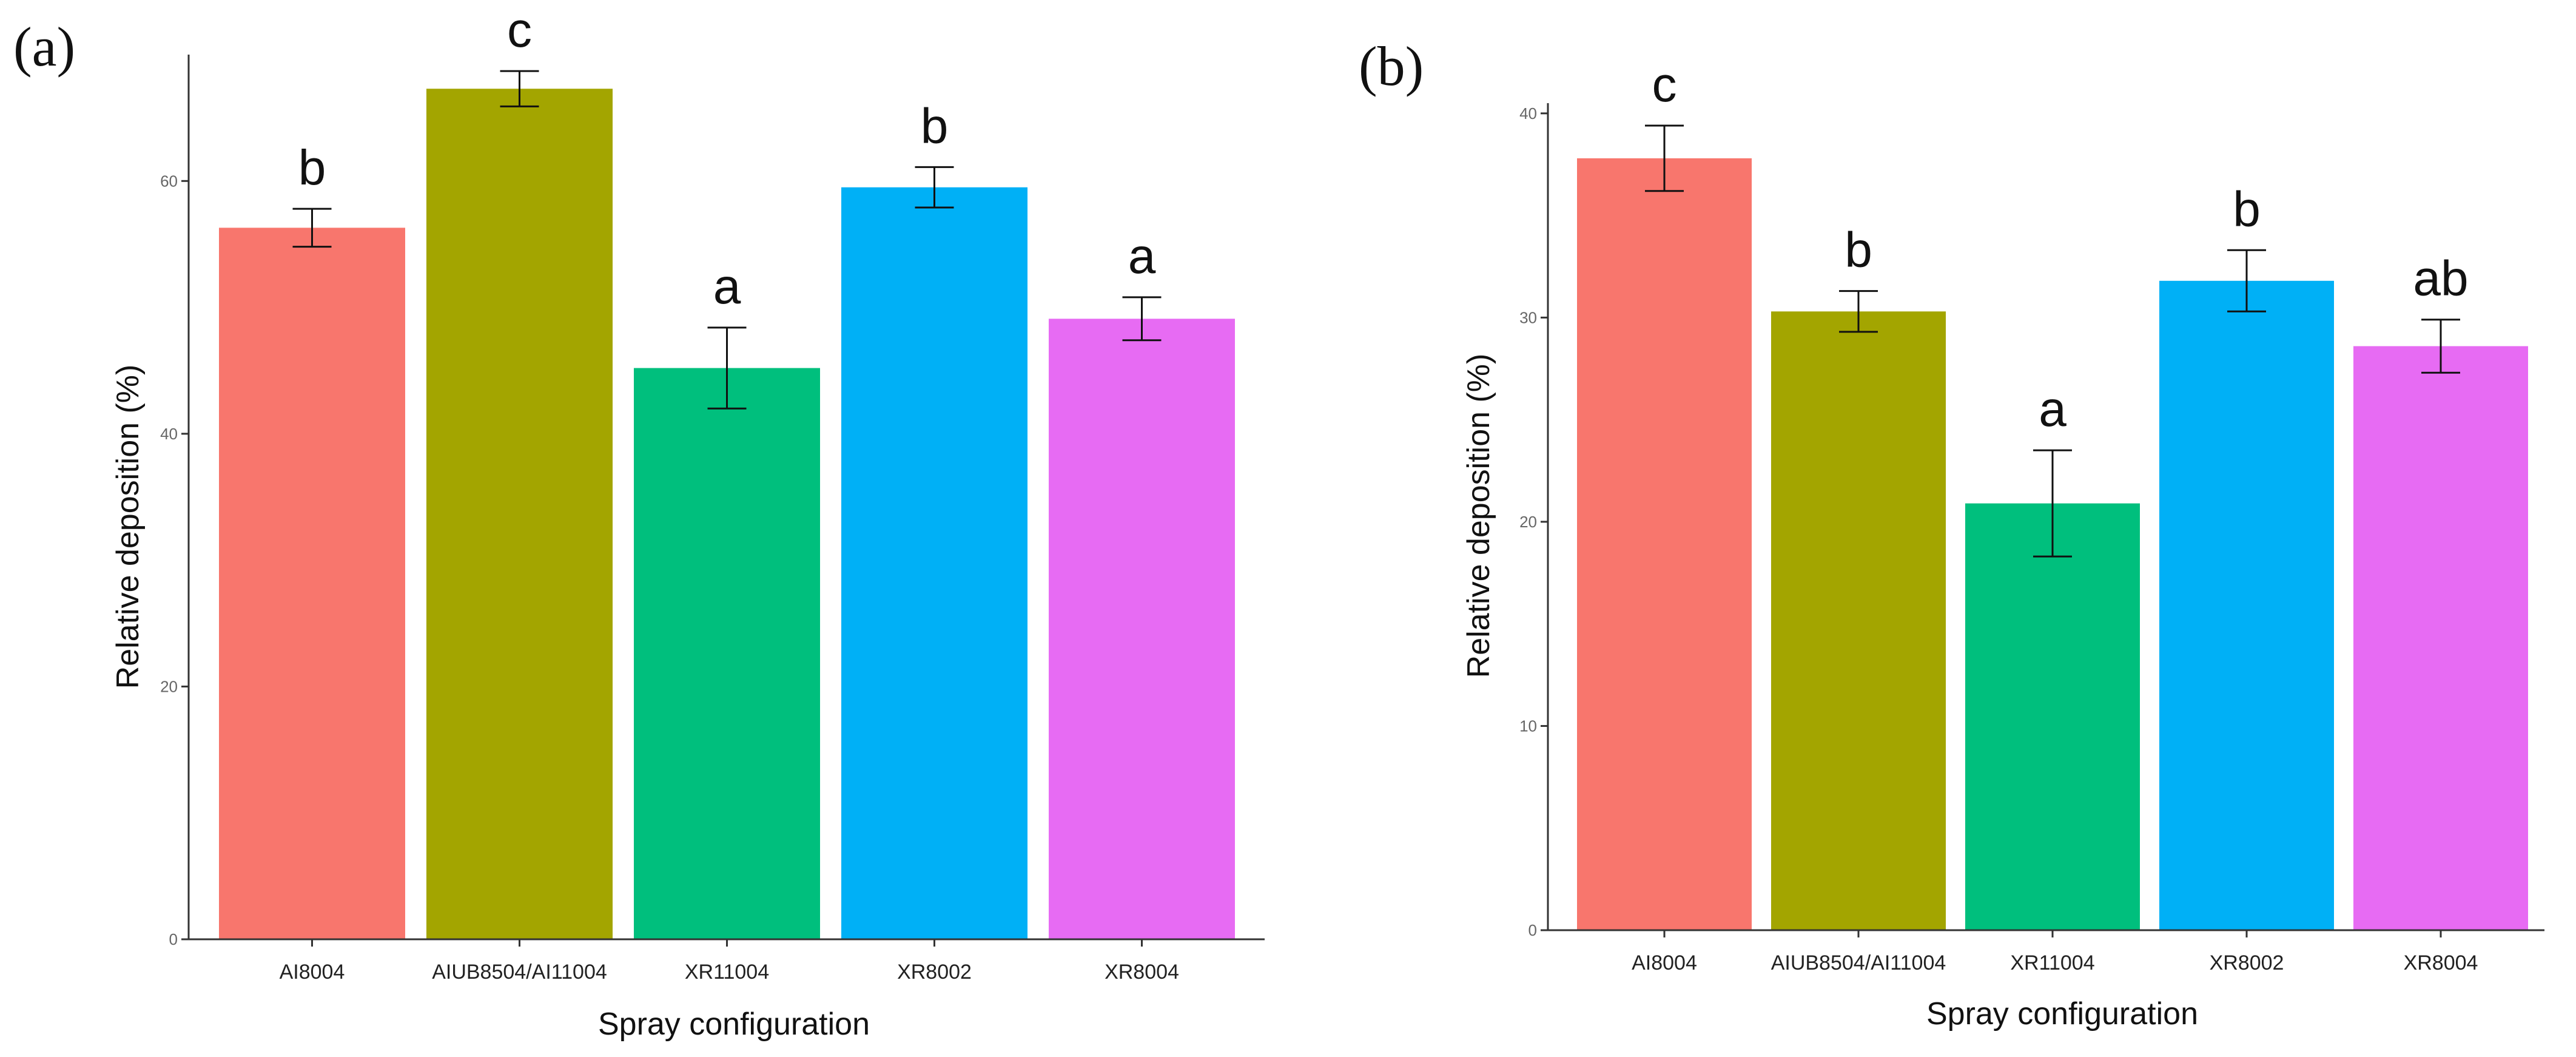 The width and height of the screenshot is (2576, 1057). I want to click on panel-label: (b), so click(1391, 66).